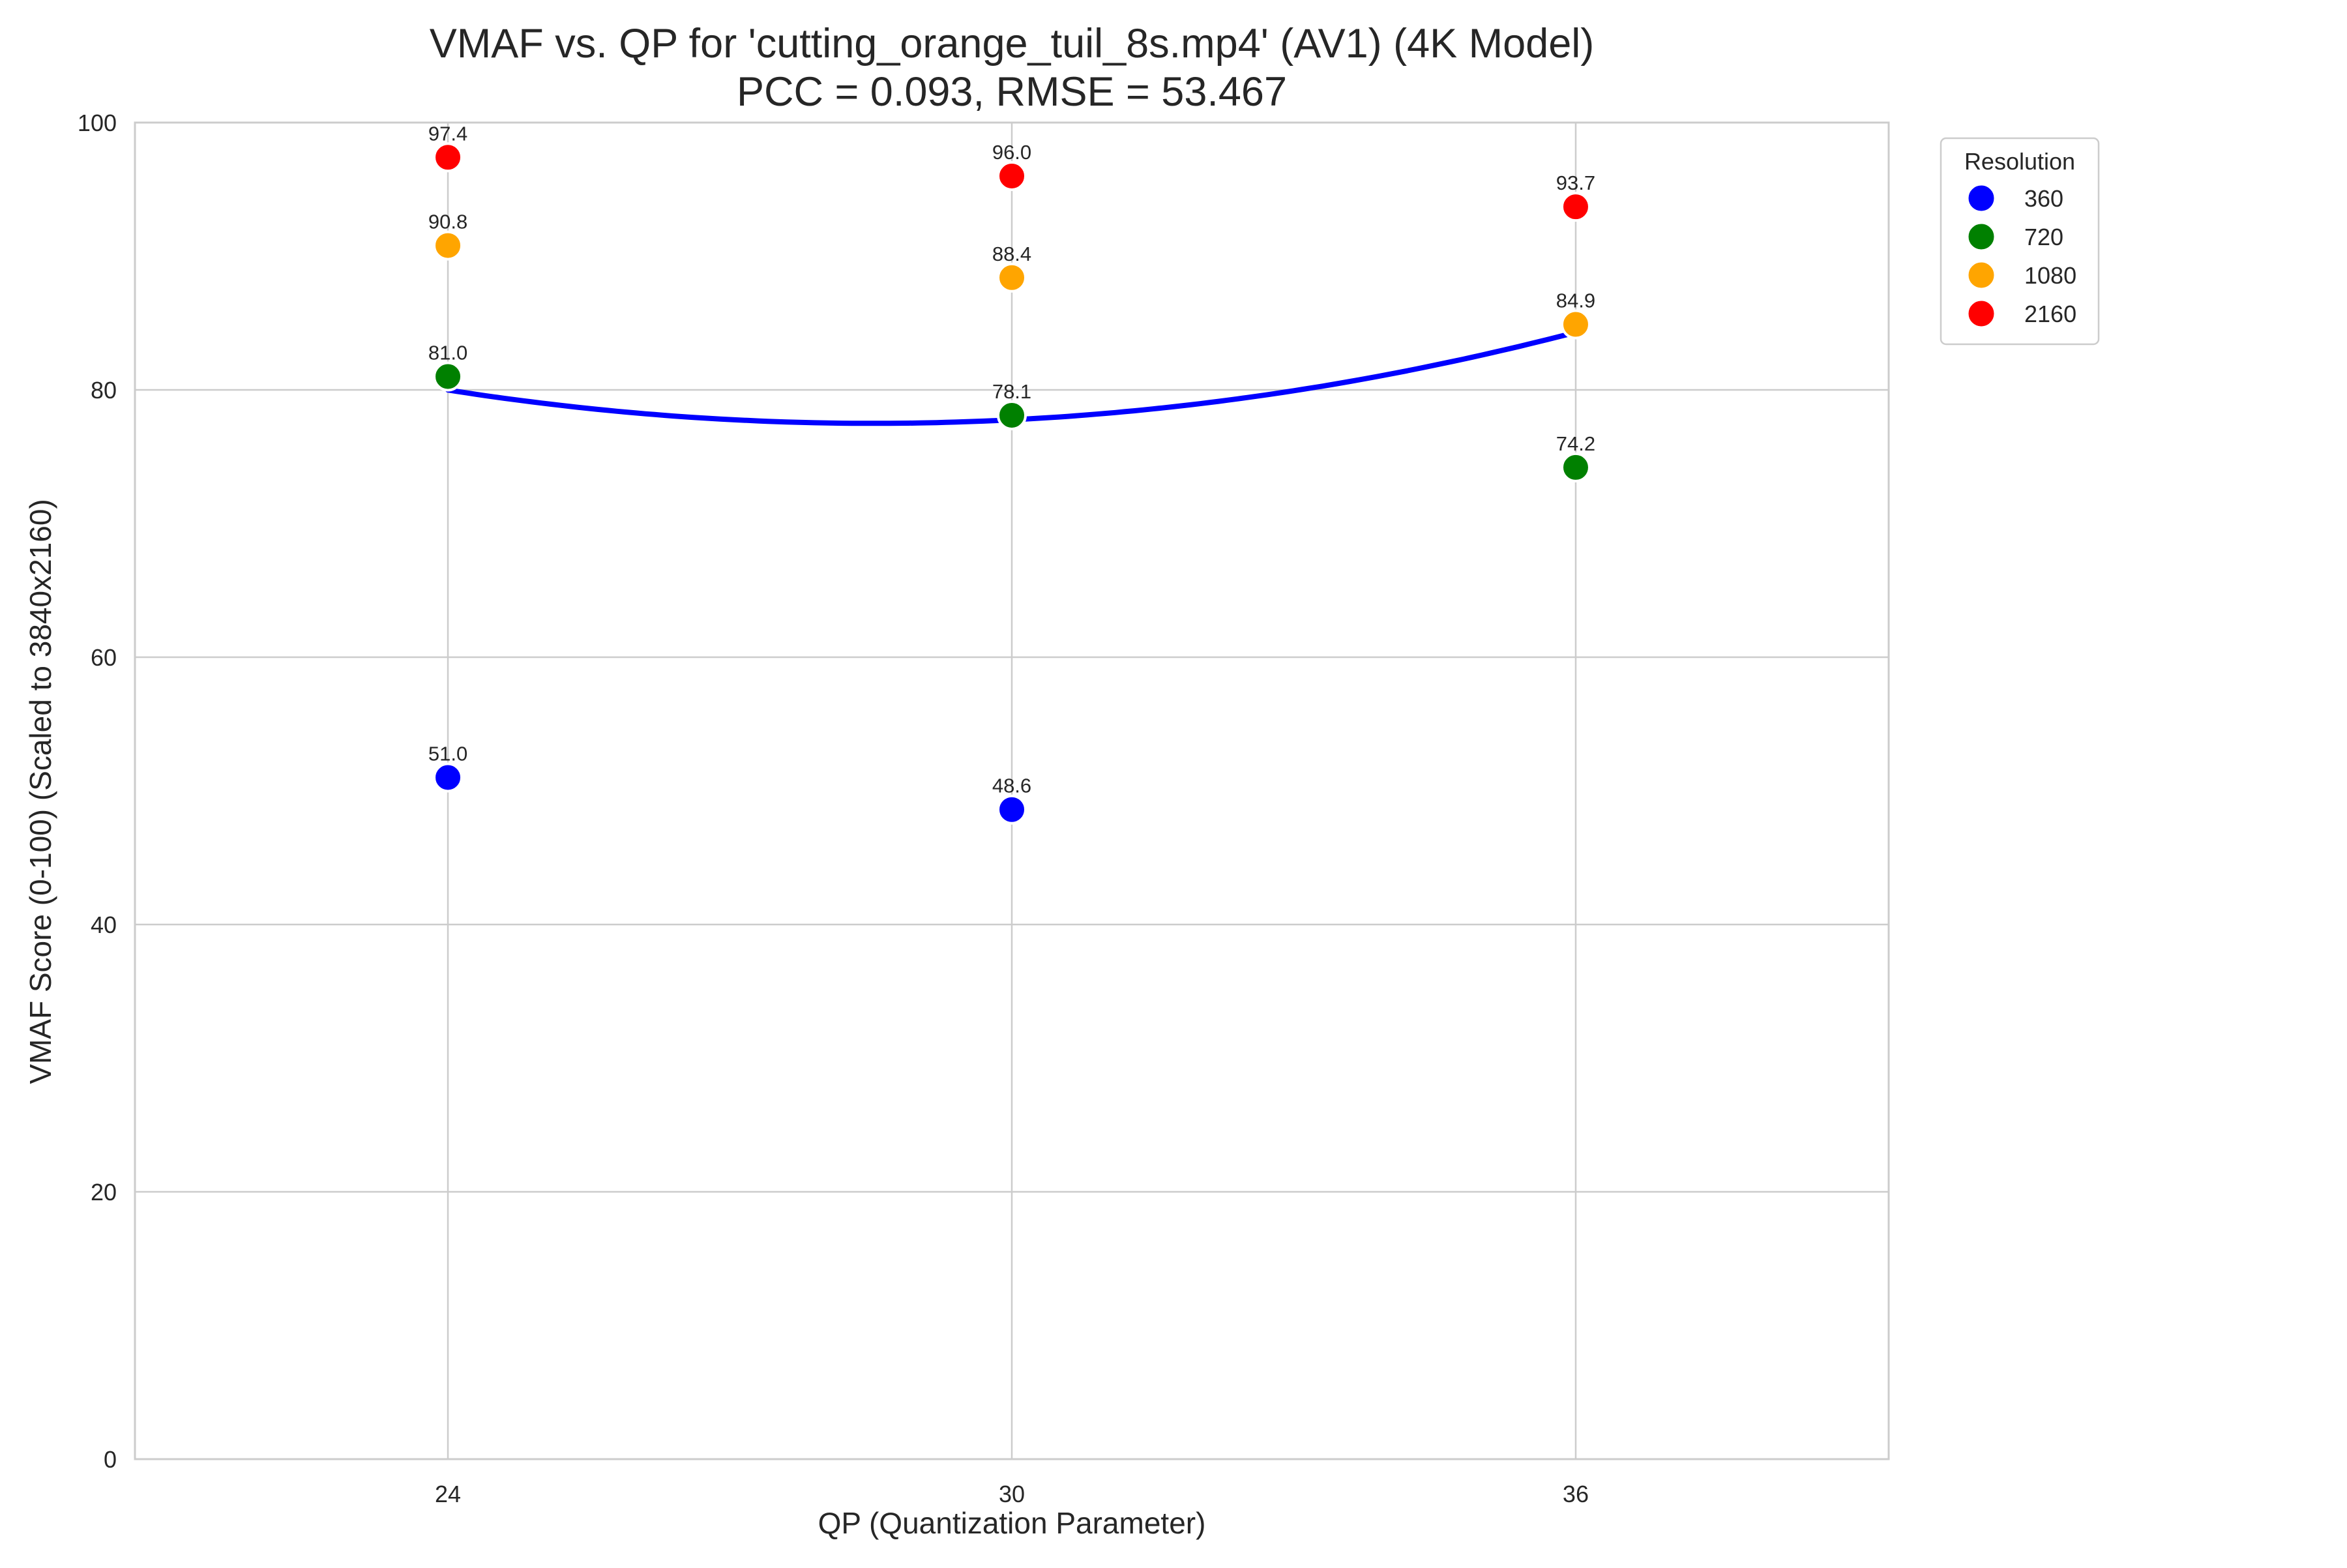 The height and width of the screenshot is (1568, 2347). Describe the element at coordinates (1575, 183) in the screenshot. I see `data-label: 93.7` at that location.